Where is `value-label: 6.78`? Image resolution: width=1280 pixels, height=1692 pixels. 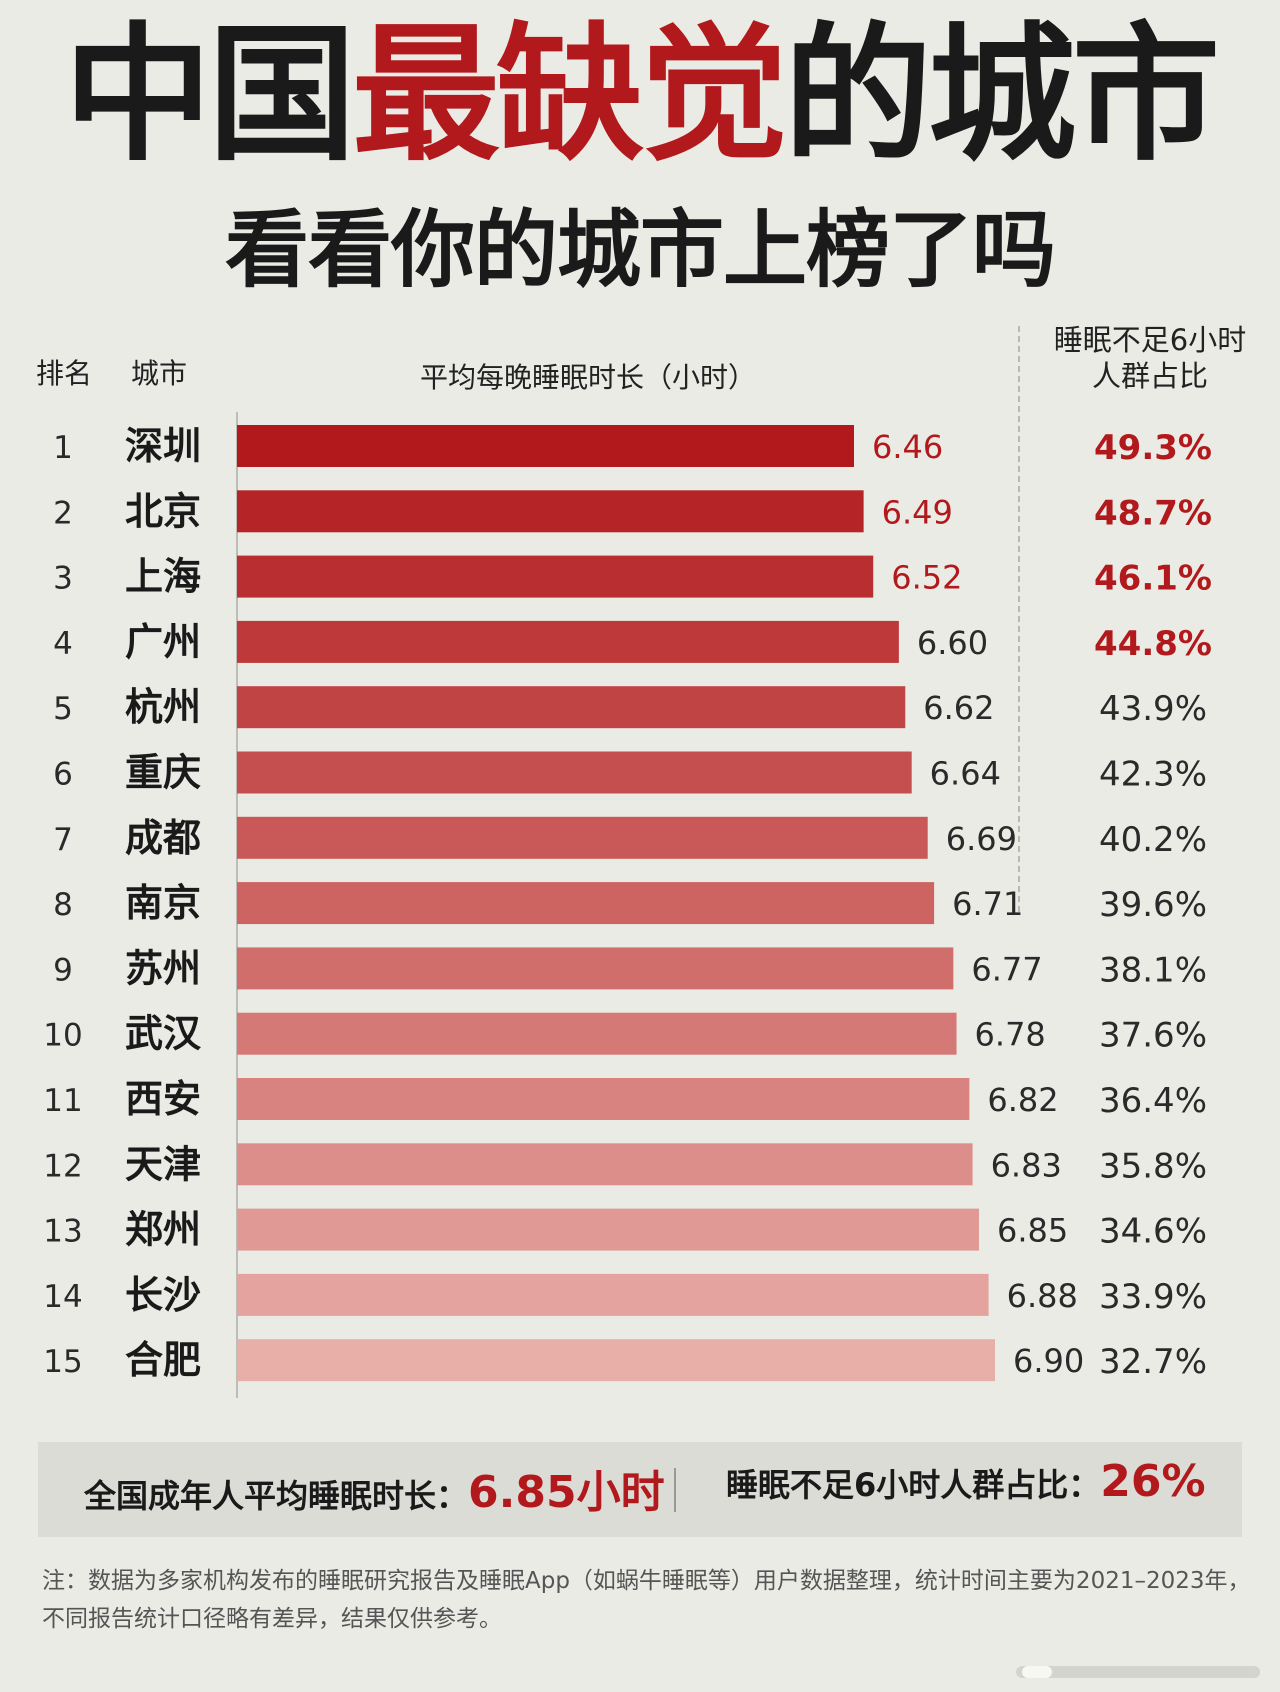 value-label: 6.78 is located at coordinates (1010, 1035).